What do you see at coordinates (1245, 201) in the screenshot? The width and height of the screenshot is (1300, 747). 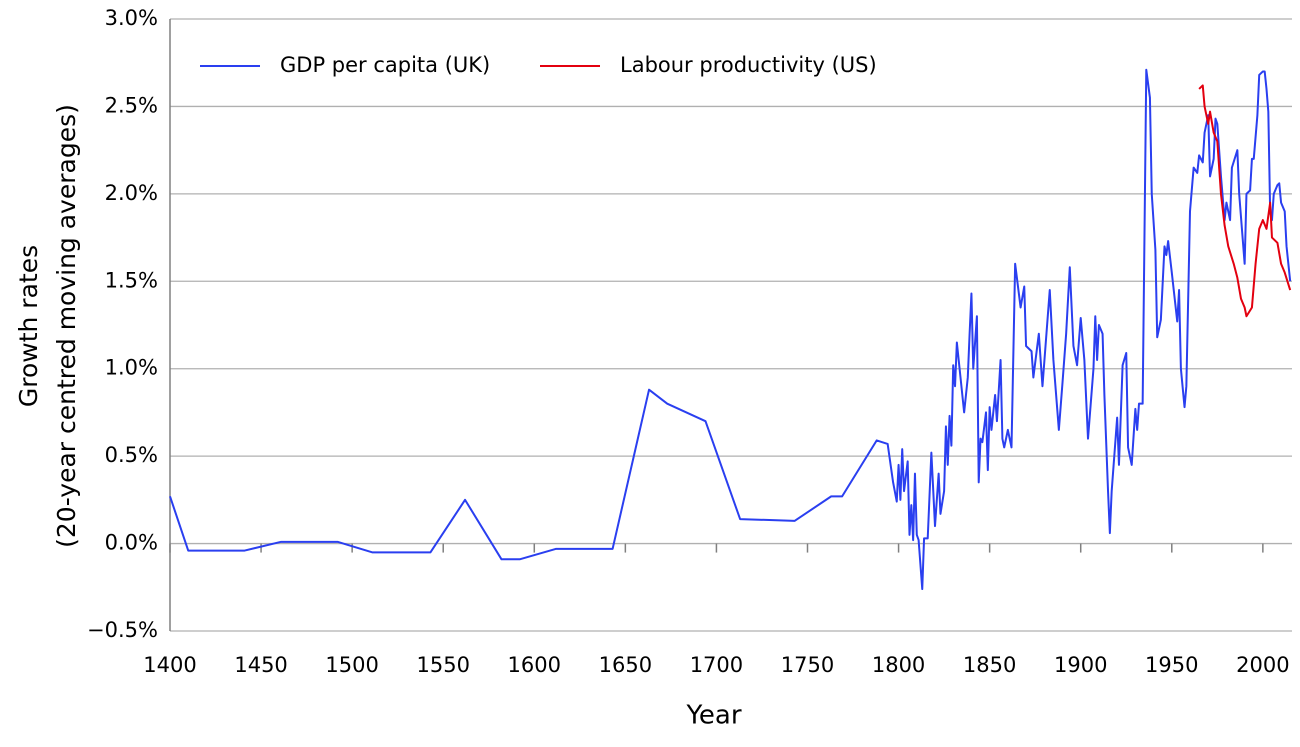 I see `data-line` at bounding box center [1245, 201].